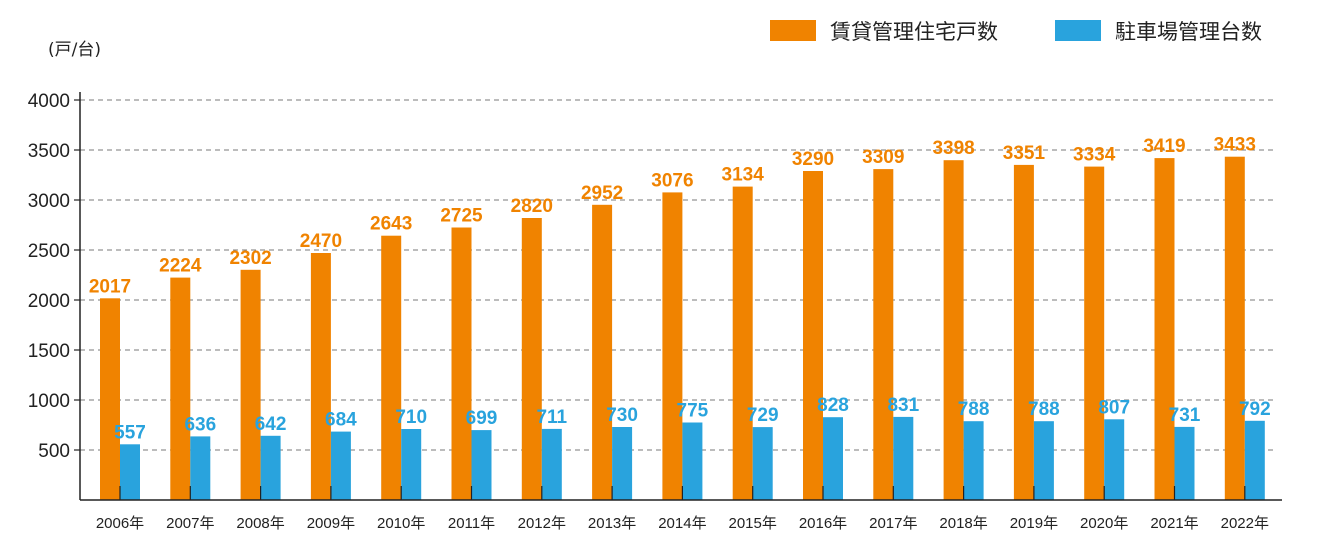  I want to click on legend-label-rental-housing: 賃貸管理住宅戸数, so click(914, 32).